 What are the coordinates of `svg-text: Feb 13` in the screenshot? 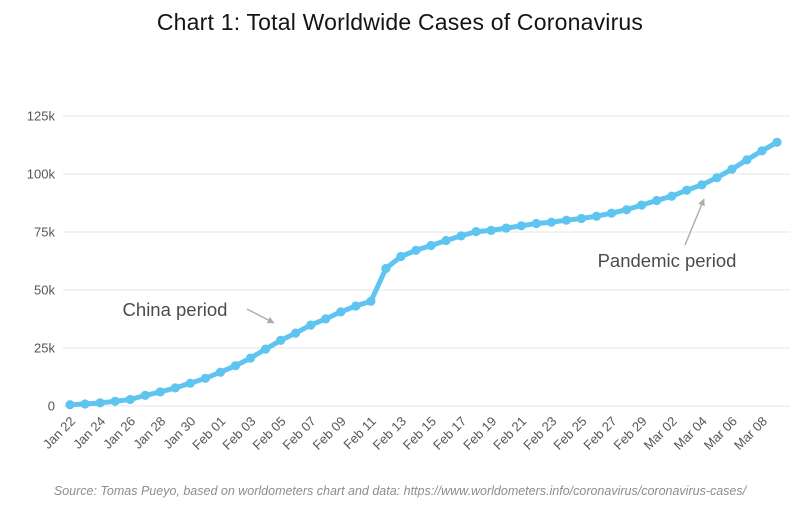 It's located at (389, 433).